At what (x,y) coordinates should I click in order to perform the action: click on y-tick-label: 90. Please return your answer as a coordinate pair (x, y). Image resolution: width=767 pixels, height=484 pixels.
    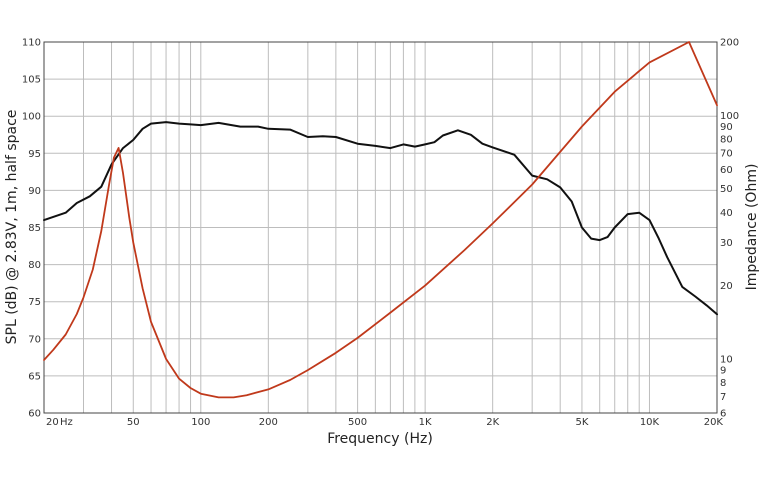
    Looking at the image, I should click on (34, 191).